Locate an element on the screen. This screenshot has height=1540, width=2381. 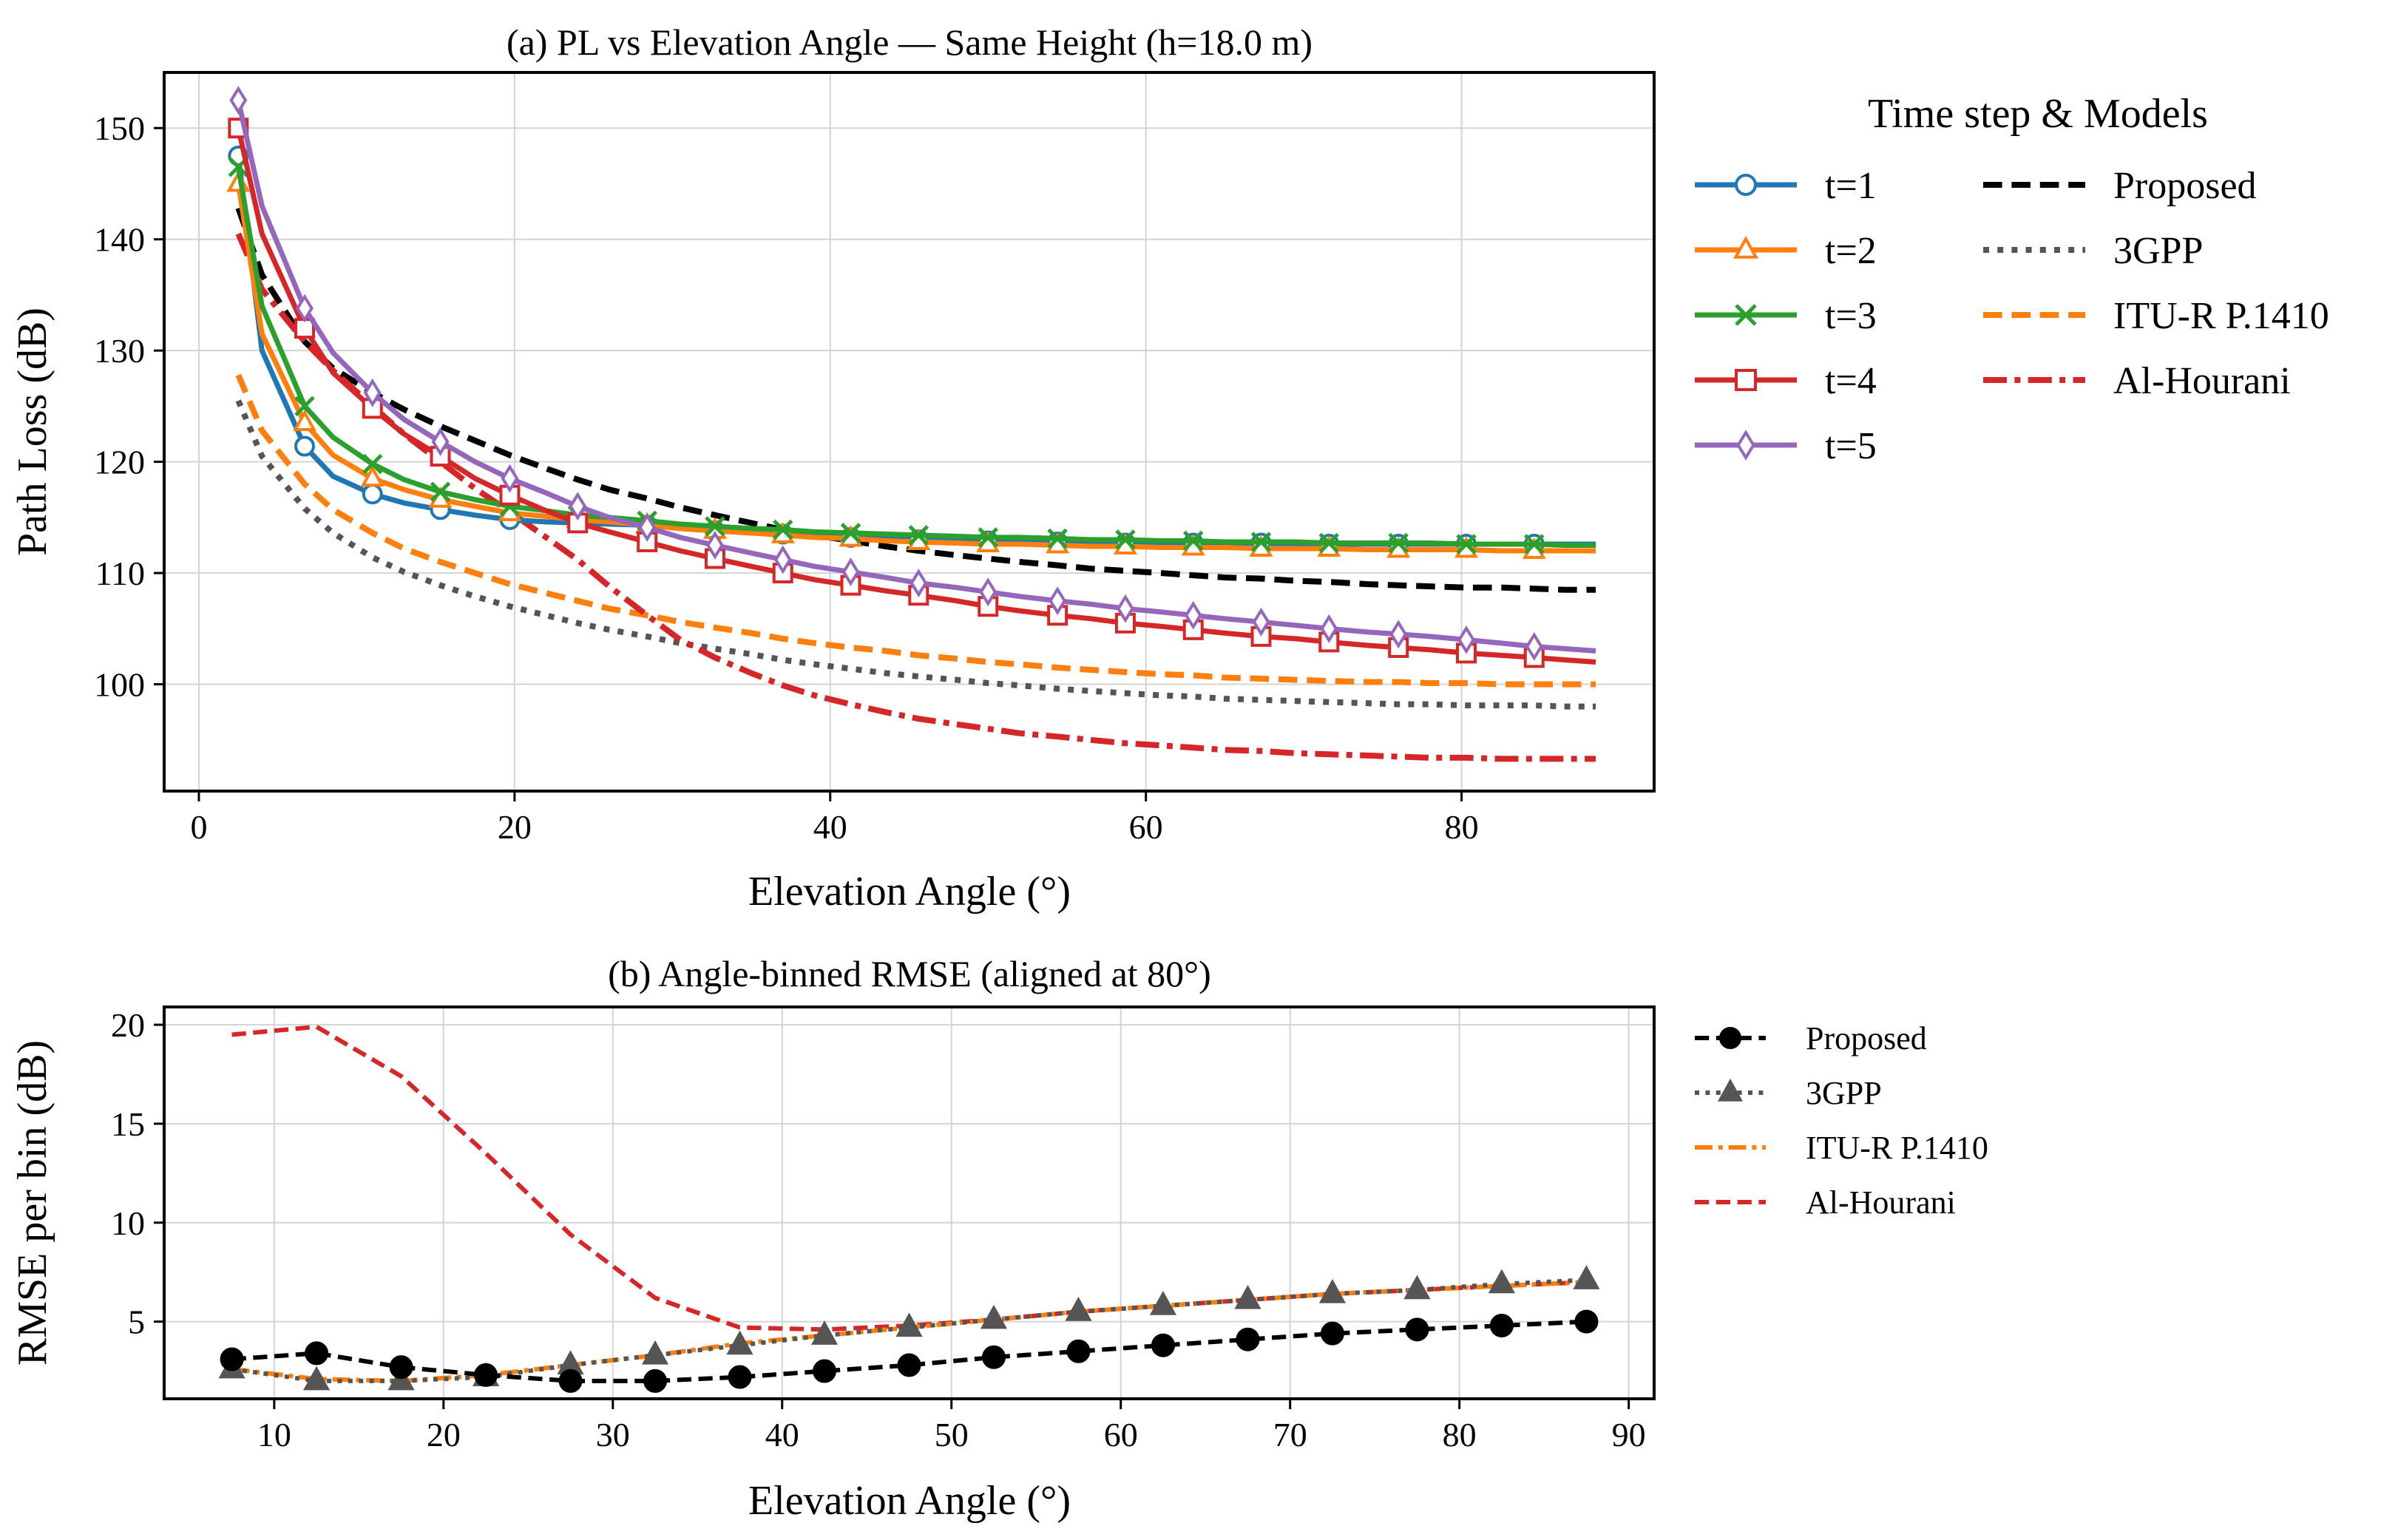
series-line-3gpp is located at coordinates (909, 1330).